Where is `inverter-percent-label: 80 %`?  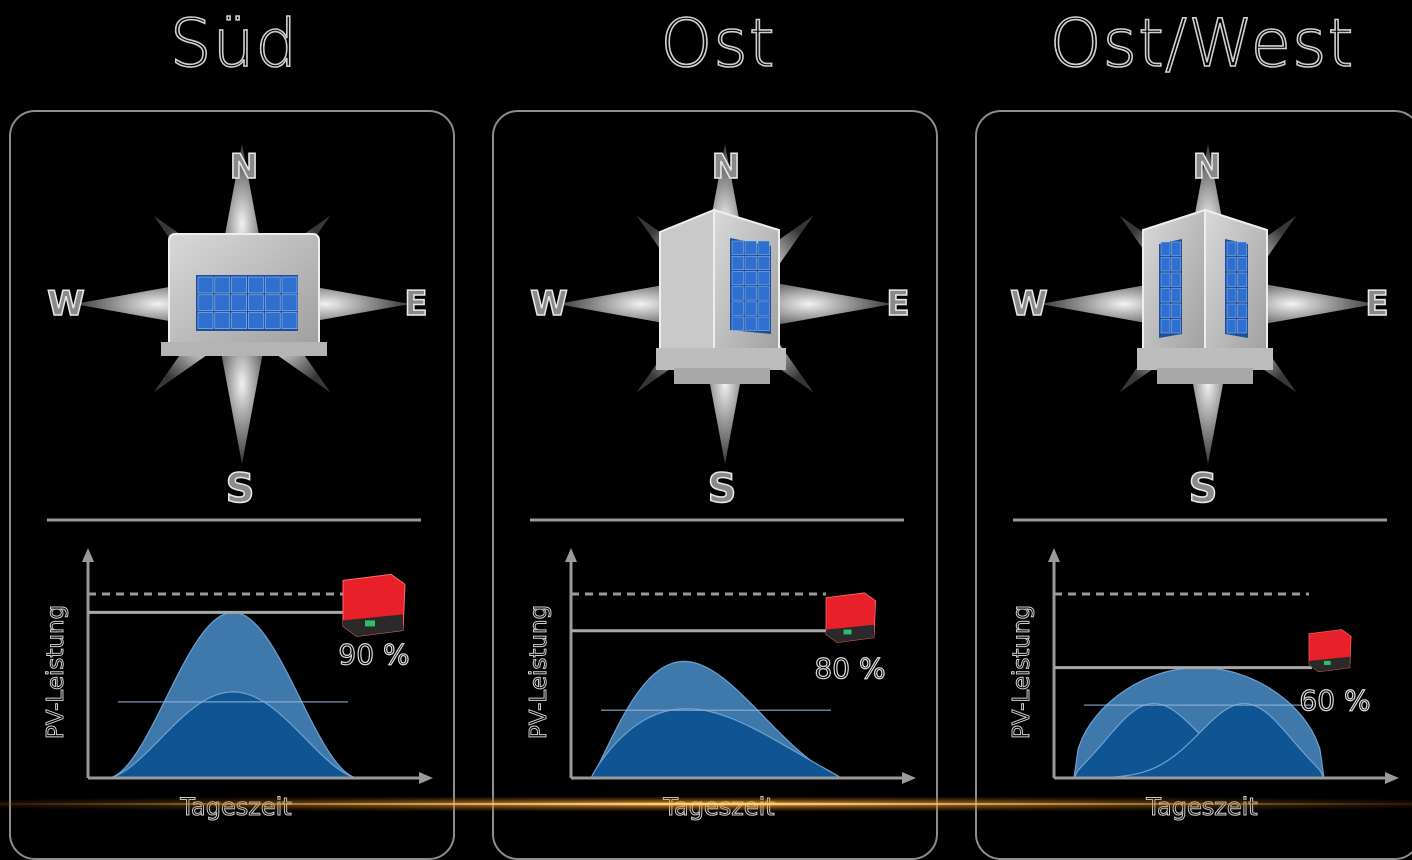
inverter-percent-label: 80 % is located at coordinates (849, 668).